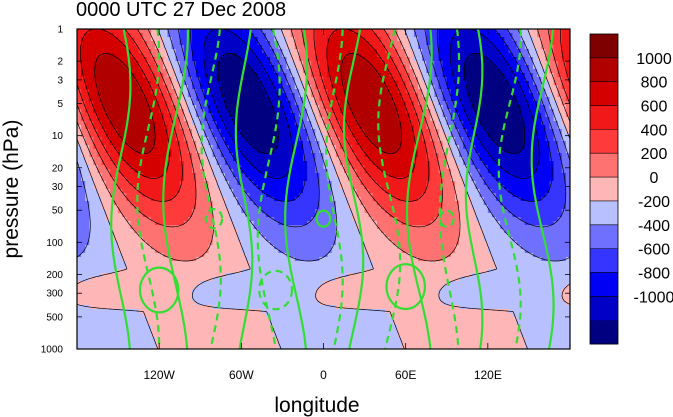 The height and width of the screenshot is (417, 673). What do you see at coordinates (11, 189) in the screenshot?
I see `y-axis-title: pressure (hPa)` at bounding box center [11, 189].